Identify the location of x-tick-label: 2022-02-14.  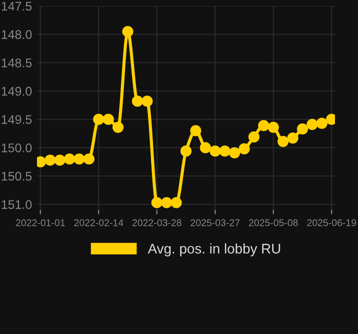
(99, 222).